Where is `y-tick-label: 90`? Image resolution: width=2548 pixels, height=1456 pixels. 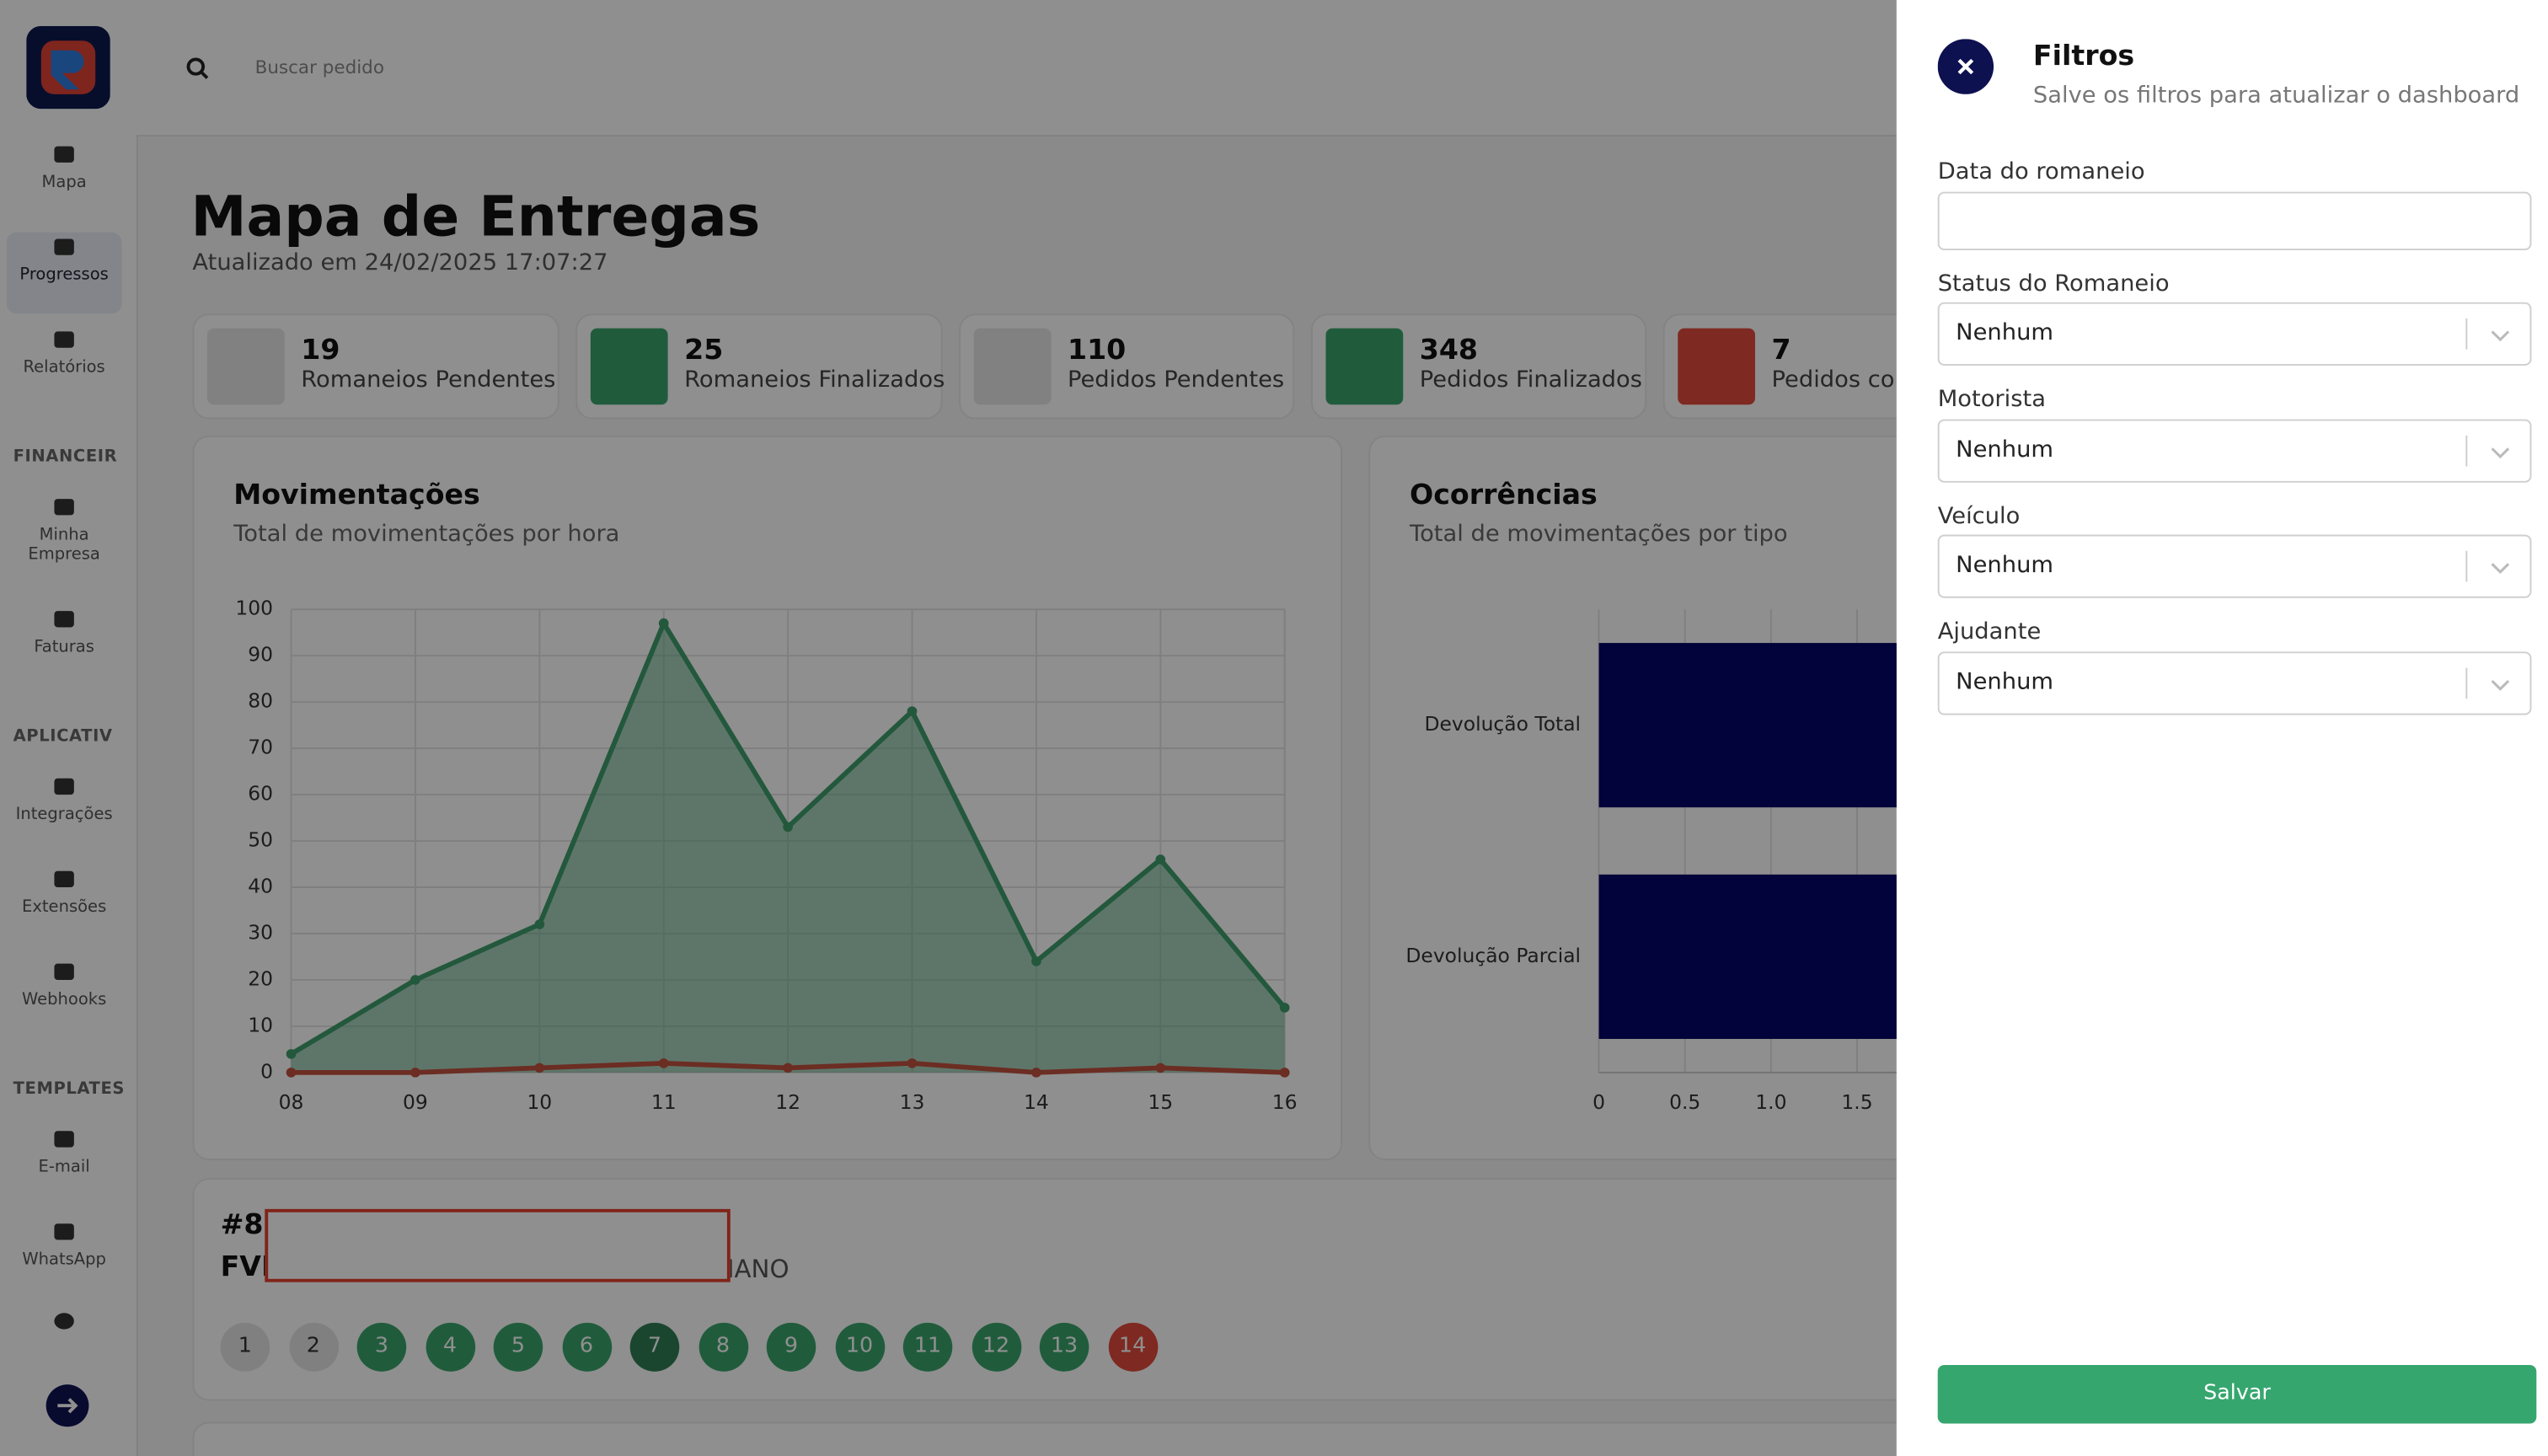
y-tick-label: 90 is located at coordinates (260, 655).